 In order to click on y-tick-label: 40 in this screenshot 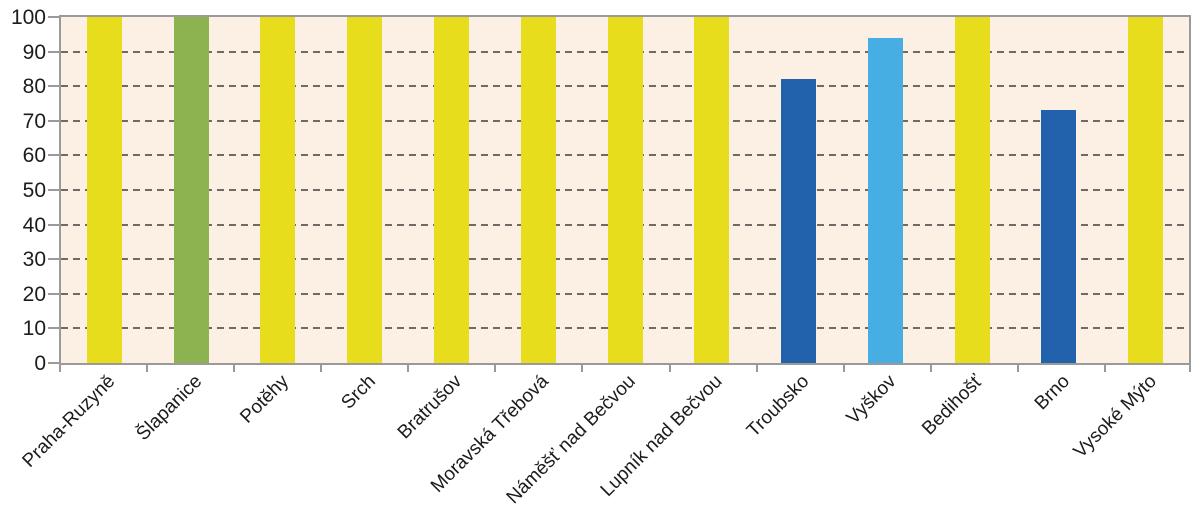, I will do `click(34, 225)`.